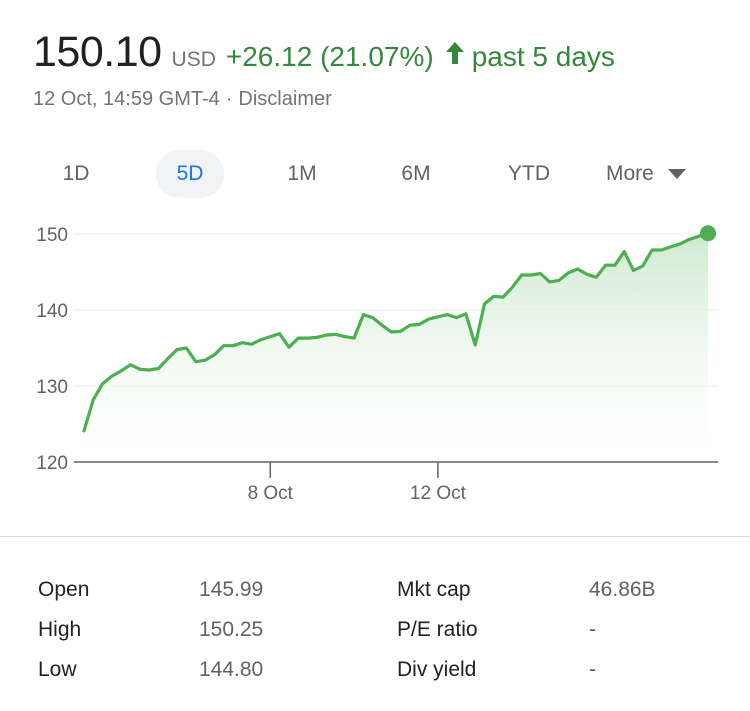  What do you see at coordinates (656, 174) in the screenshot?
I see `tab-more: More` at bounding box center [656, 174].